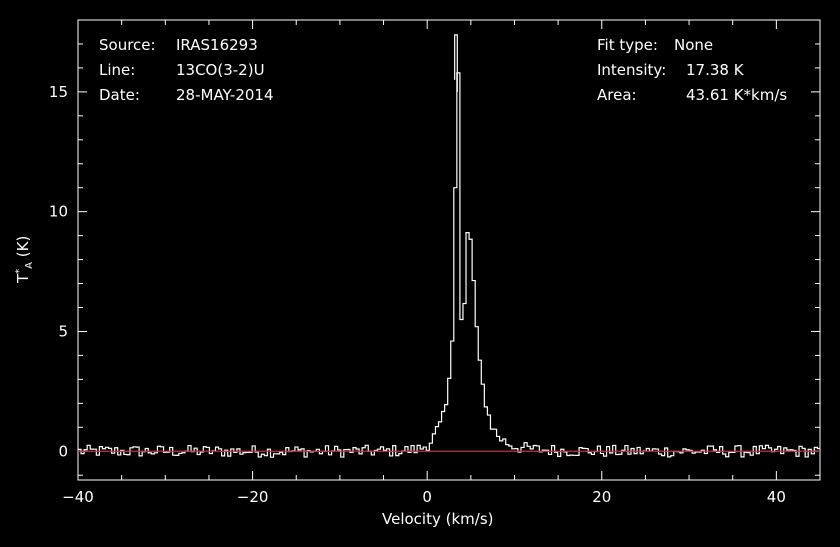  What do you see at coordinates (601, 497) in the screenshot?
I see `x-tick-label: 20` at bounding box center [601, 497].